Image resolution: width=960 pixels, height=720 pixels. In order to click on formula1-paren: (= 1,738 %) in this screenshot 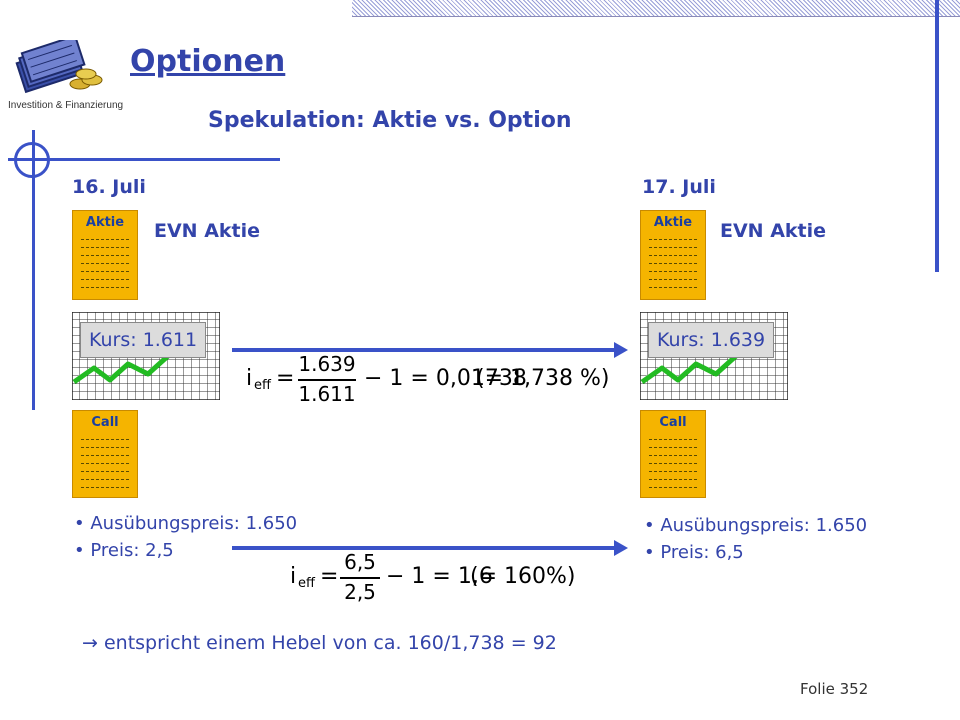, I will do `click(543, 378)`.